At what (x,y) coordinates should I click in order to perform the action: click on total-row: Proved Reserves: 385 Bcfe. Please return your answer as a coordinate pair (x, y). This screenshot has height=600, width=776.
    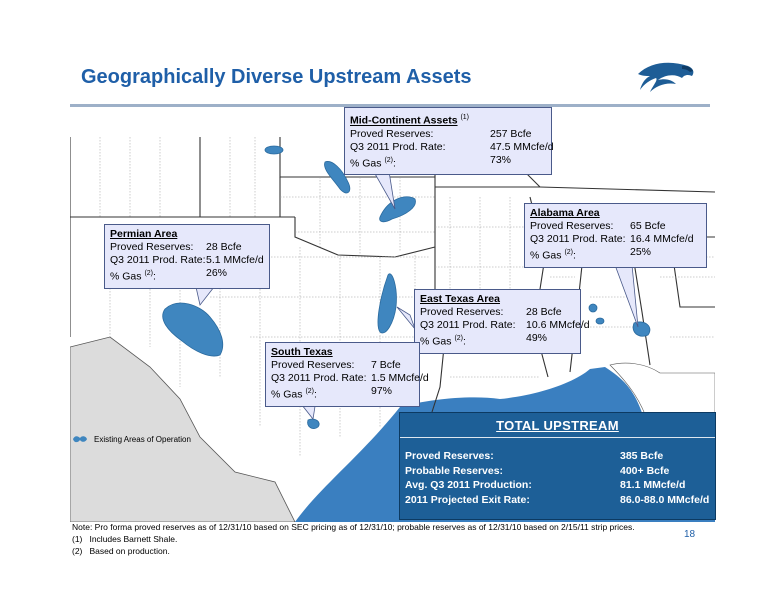
    Looking at the image, I should click on (560, 456).